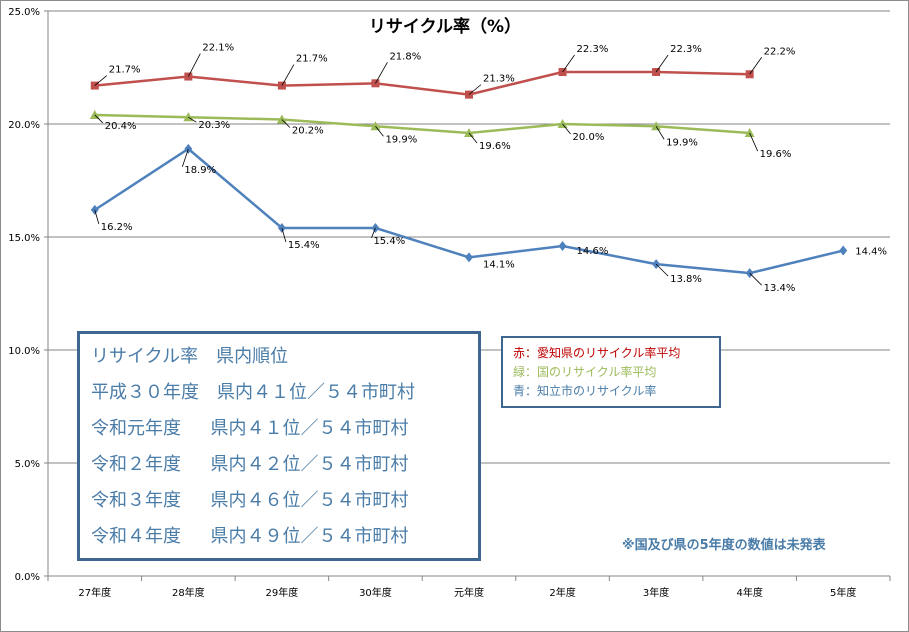 The height and width of the screenshot is (632, 909). What do you see at coordinates (422, 124) in the screenshot?
I see `green-series-line` at bounding box center [422, 124].